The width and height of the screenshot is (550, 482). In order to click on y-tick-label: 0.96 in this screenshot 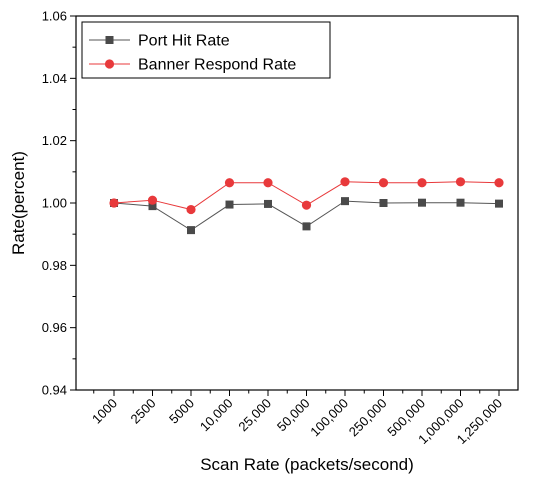, I will do `click(54, 327)`.